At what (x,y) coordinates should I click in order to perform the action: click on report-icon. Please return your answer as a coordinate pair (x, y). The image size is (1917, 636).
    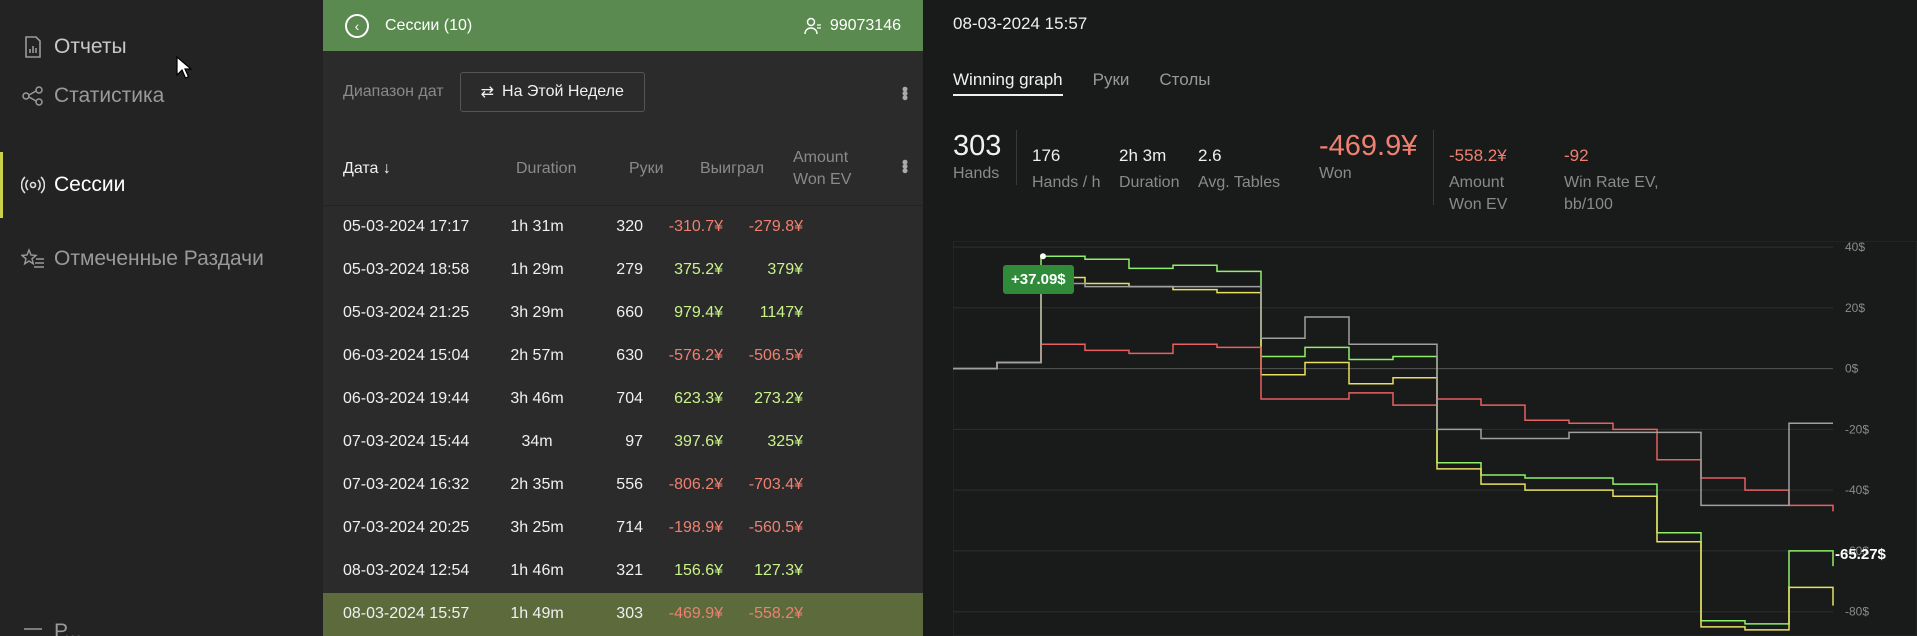
    Looking at the image, I should click on (33, 47).